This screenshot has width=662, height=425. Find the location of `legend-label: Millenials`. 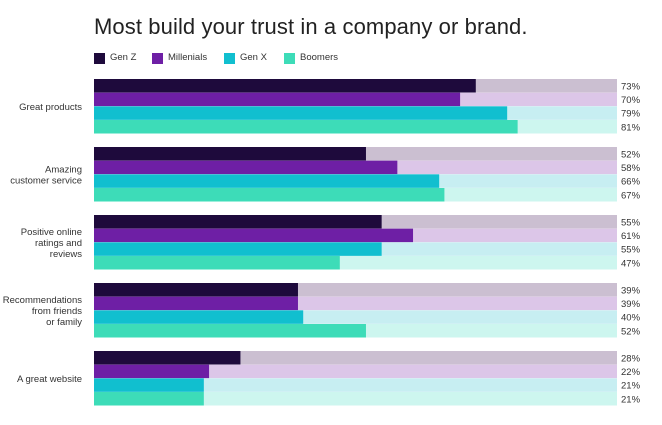

legend-label: Millenials is located at coordinates (188, 57).